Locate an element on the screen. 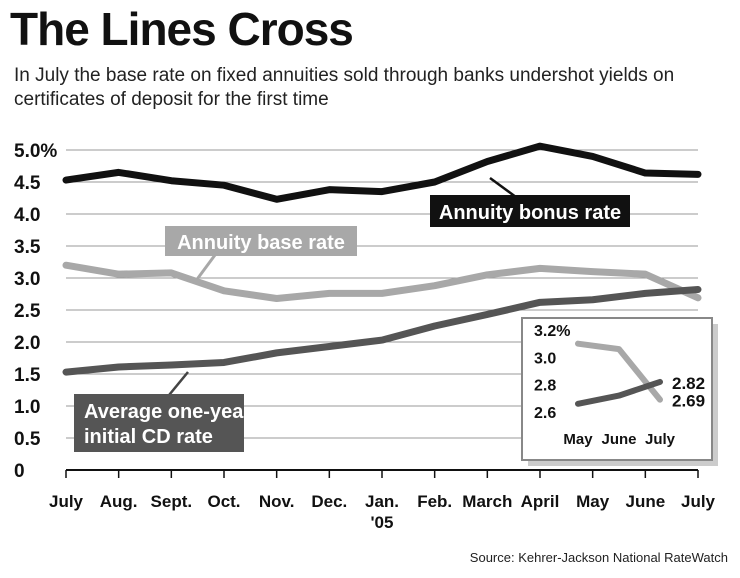  x-tick-label: Dec. is located at coordinates (329, 501).